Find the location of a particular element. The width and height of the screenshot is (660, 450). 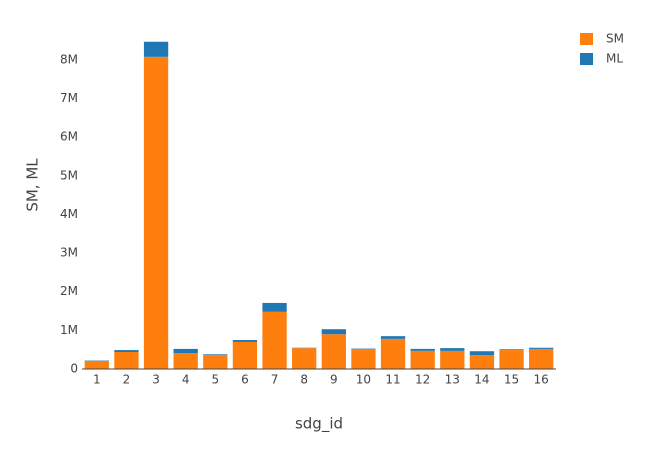

x-tick-label: 6 is located at coordinates (245, 380).